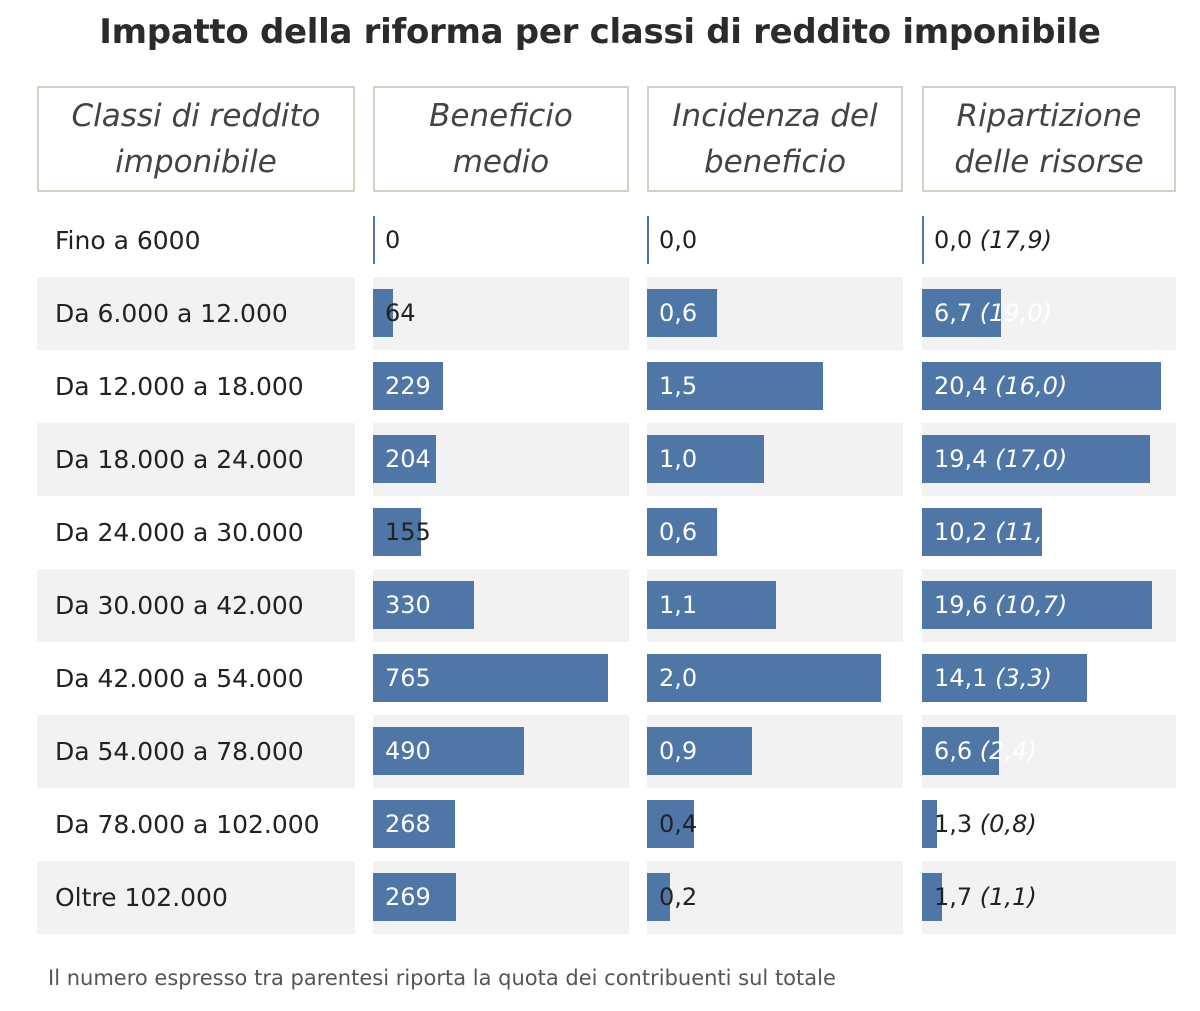 This screenshot has height=1011, width=1200. What do you see at coordinates (1027, 605) in the screenshot?
I see `quota-text: (10,7)` at bounding box center [1027, 605].